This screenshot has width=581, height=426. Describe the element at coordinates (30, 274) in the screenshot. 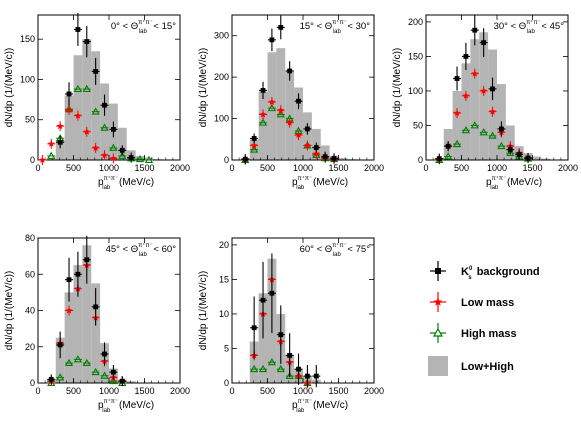

I see `y-tick-label: 60` at that location.